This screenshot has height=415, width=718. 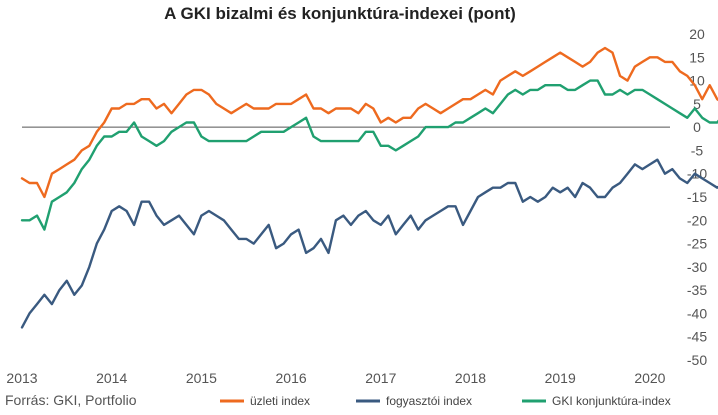 What do you see at coordinates (697, 127) in the screenshot?
I see `y-tick-label: 0` at bounding box center [697, 127].